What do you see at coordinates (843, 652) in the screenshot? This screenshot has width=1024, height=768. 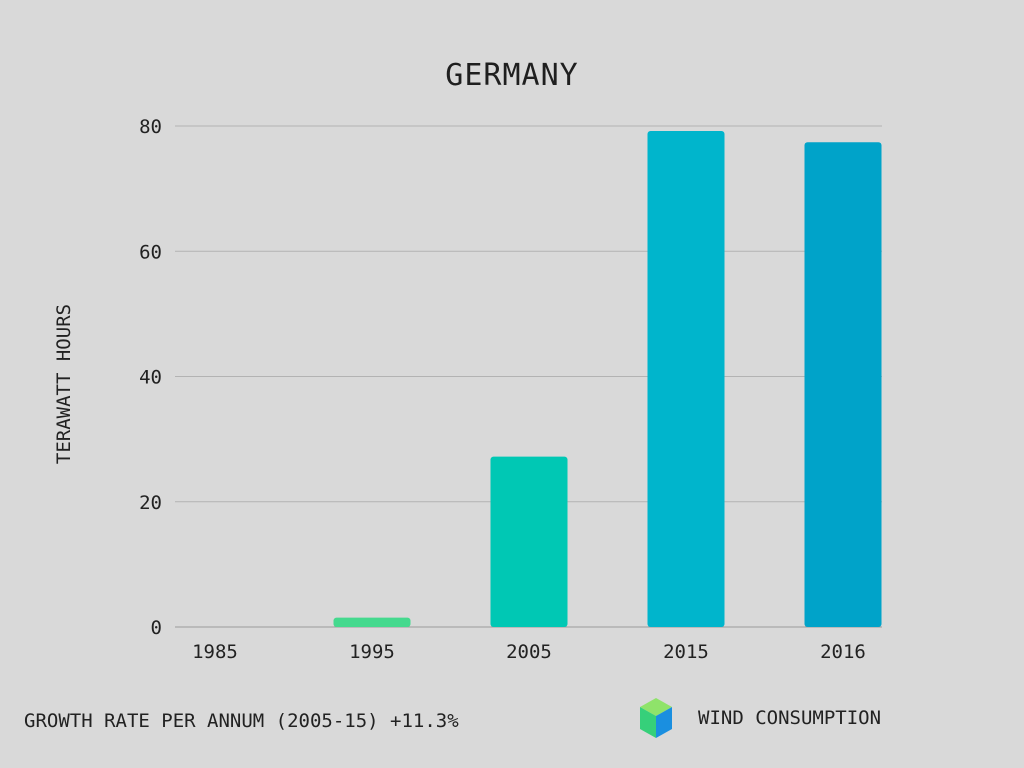 I see `x-tick-label: 2016` at bounding box center [843, 652].